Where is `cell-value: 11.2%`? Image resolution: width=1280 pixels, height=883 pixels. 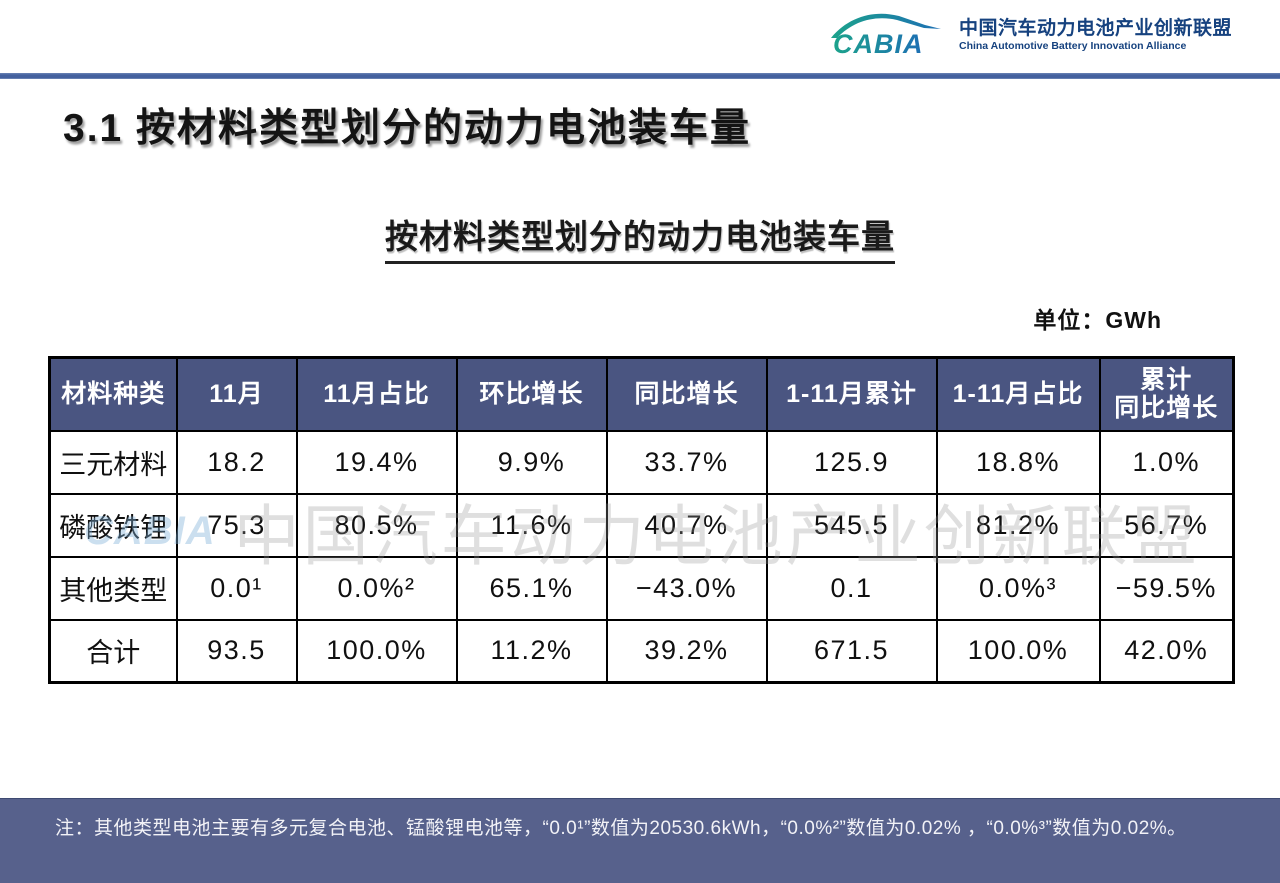 cell-value: 11.2% is located at coordinates (531, 651).